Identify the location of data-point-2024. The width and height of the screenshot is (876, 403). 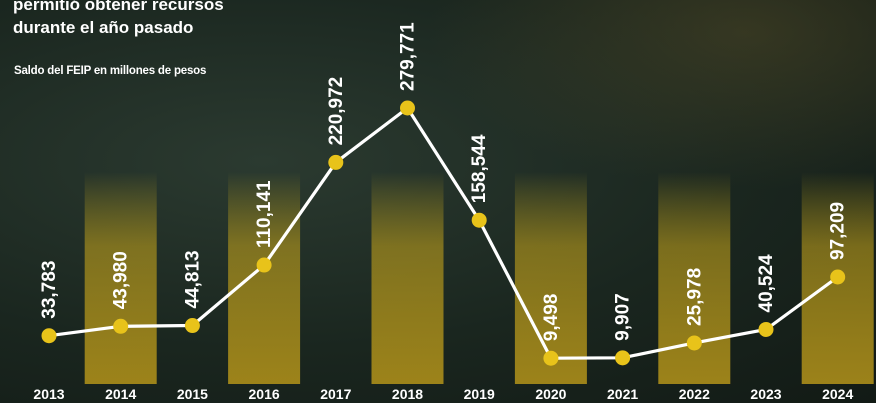
(838, 277).